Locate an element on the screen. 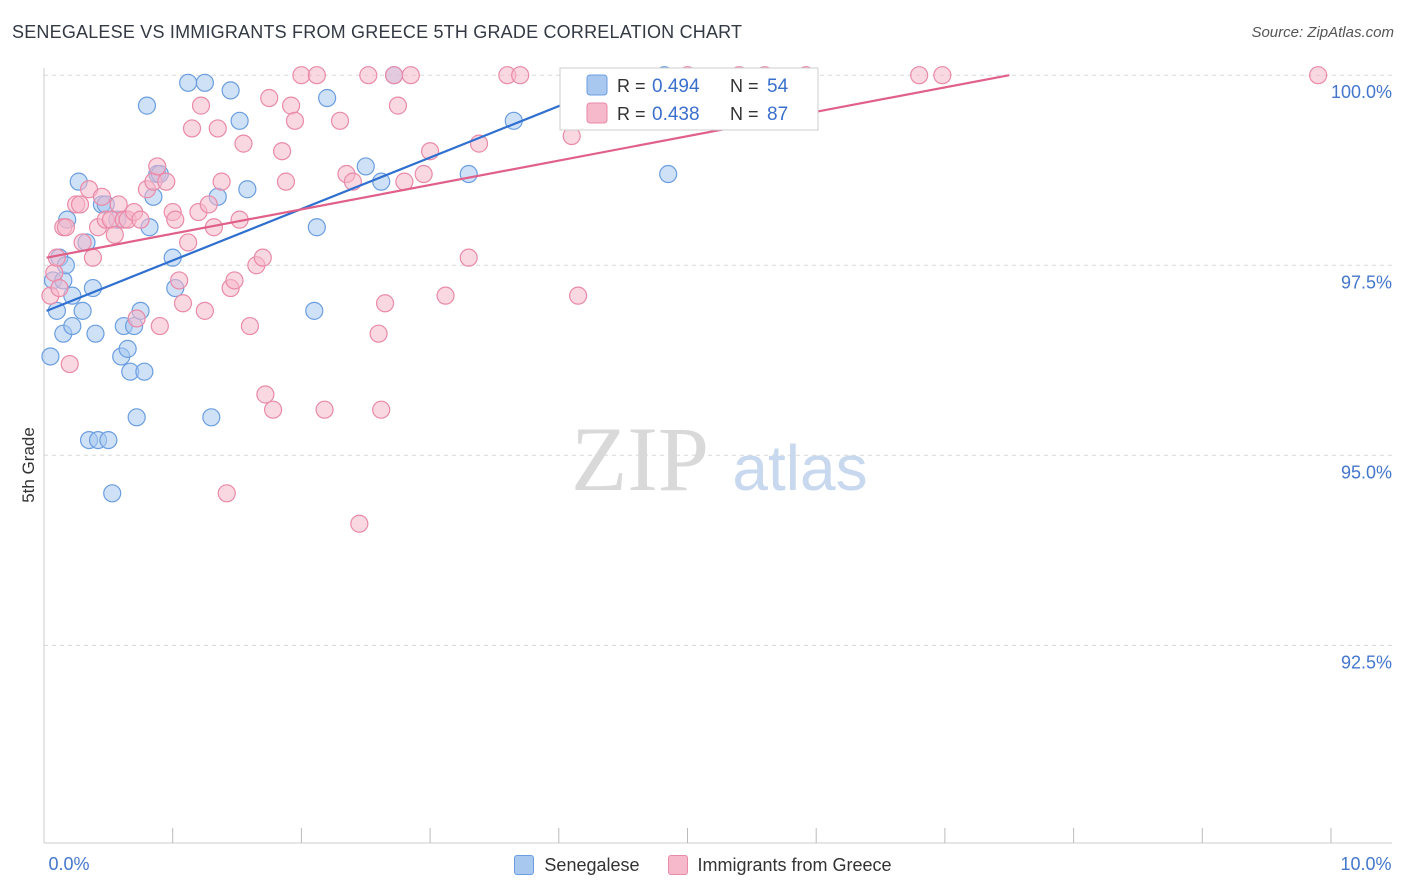 The image size is (1406, 892). legend-label-greece: Immigrants from Greece is located at coordinates (794, 864).